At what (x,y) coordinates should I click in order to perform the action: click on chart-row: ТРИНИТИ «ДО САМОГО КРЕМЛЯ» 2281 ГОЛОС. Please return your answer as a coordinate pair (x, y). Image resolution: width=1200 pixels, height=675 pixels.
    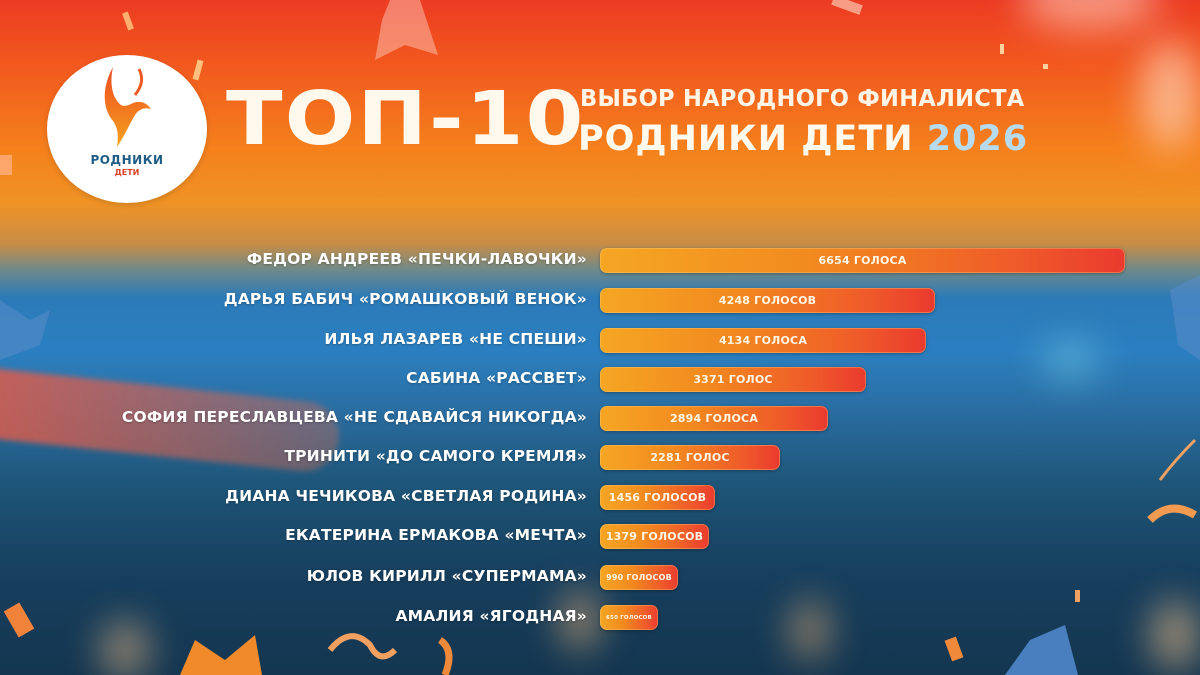
    Looking at the image, I should click on (600, 456).